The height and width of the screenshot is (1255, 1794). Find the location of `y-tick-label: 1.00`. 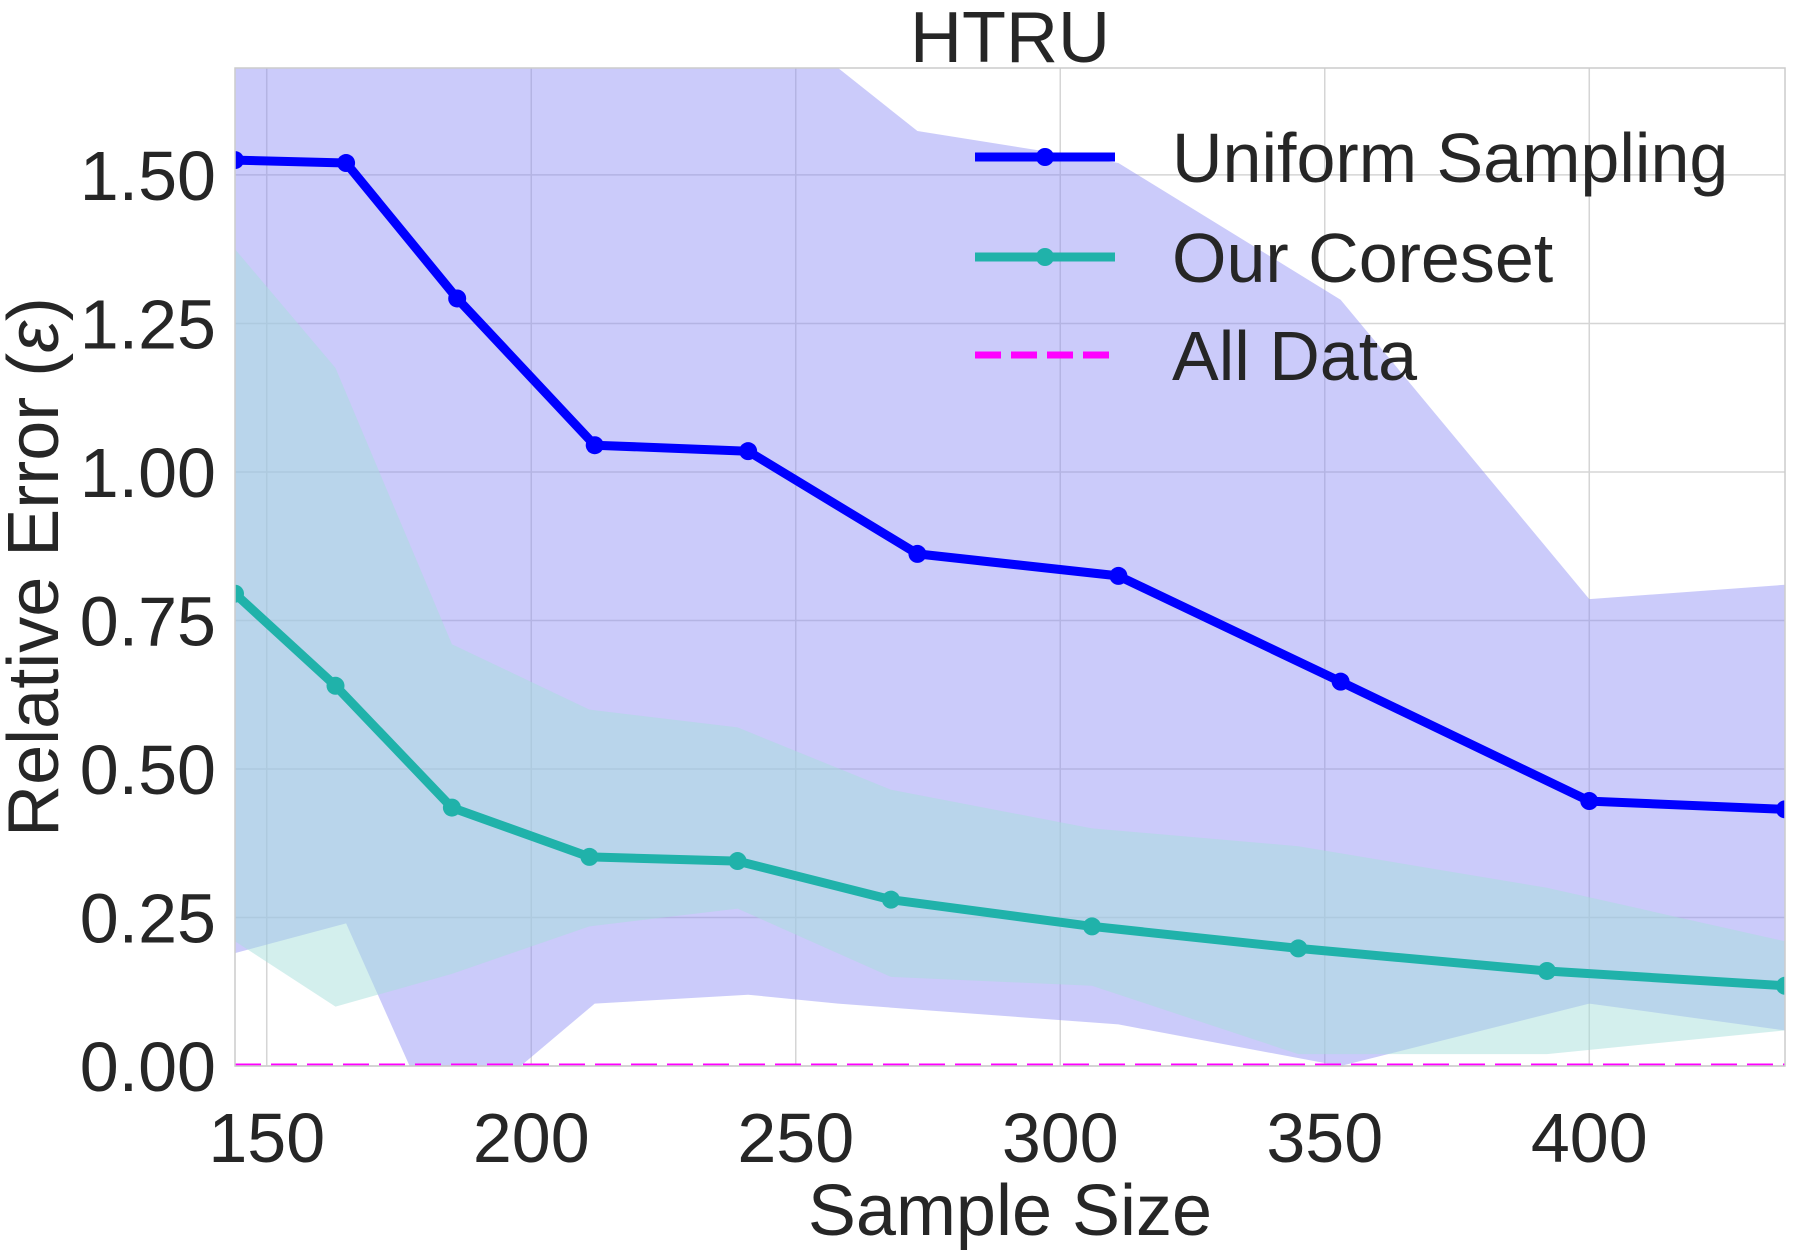

y-tick-label: 1.00 is located at coordinates (148, 473).